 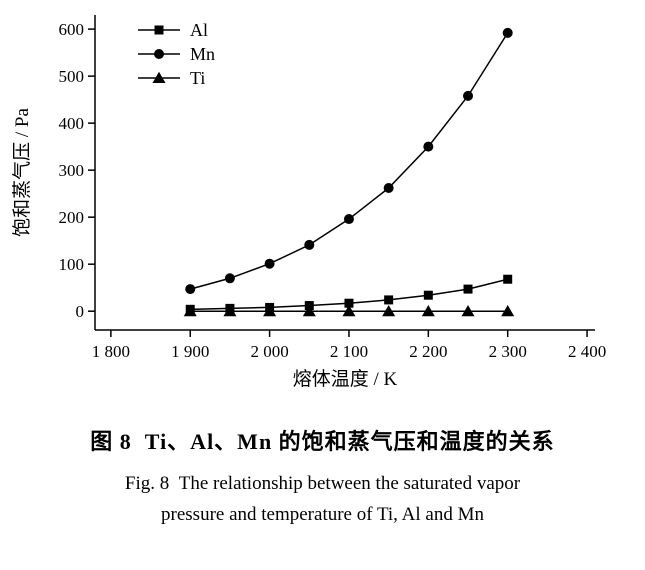 I want to click on legend-entry-mn: Mn, so click(x=176, y=54).